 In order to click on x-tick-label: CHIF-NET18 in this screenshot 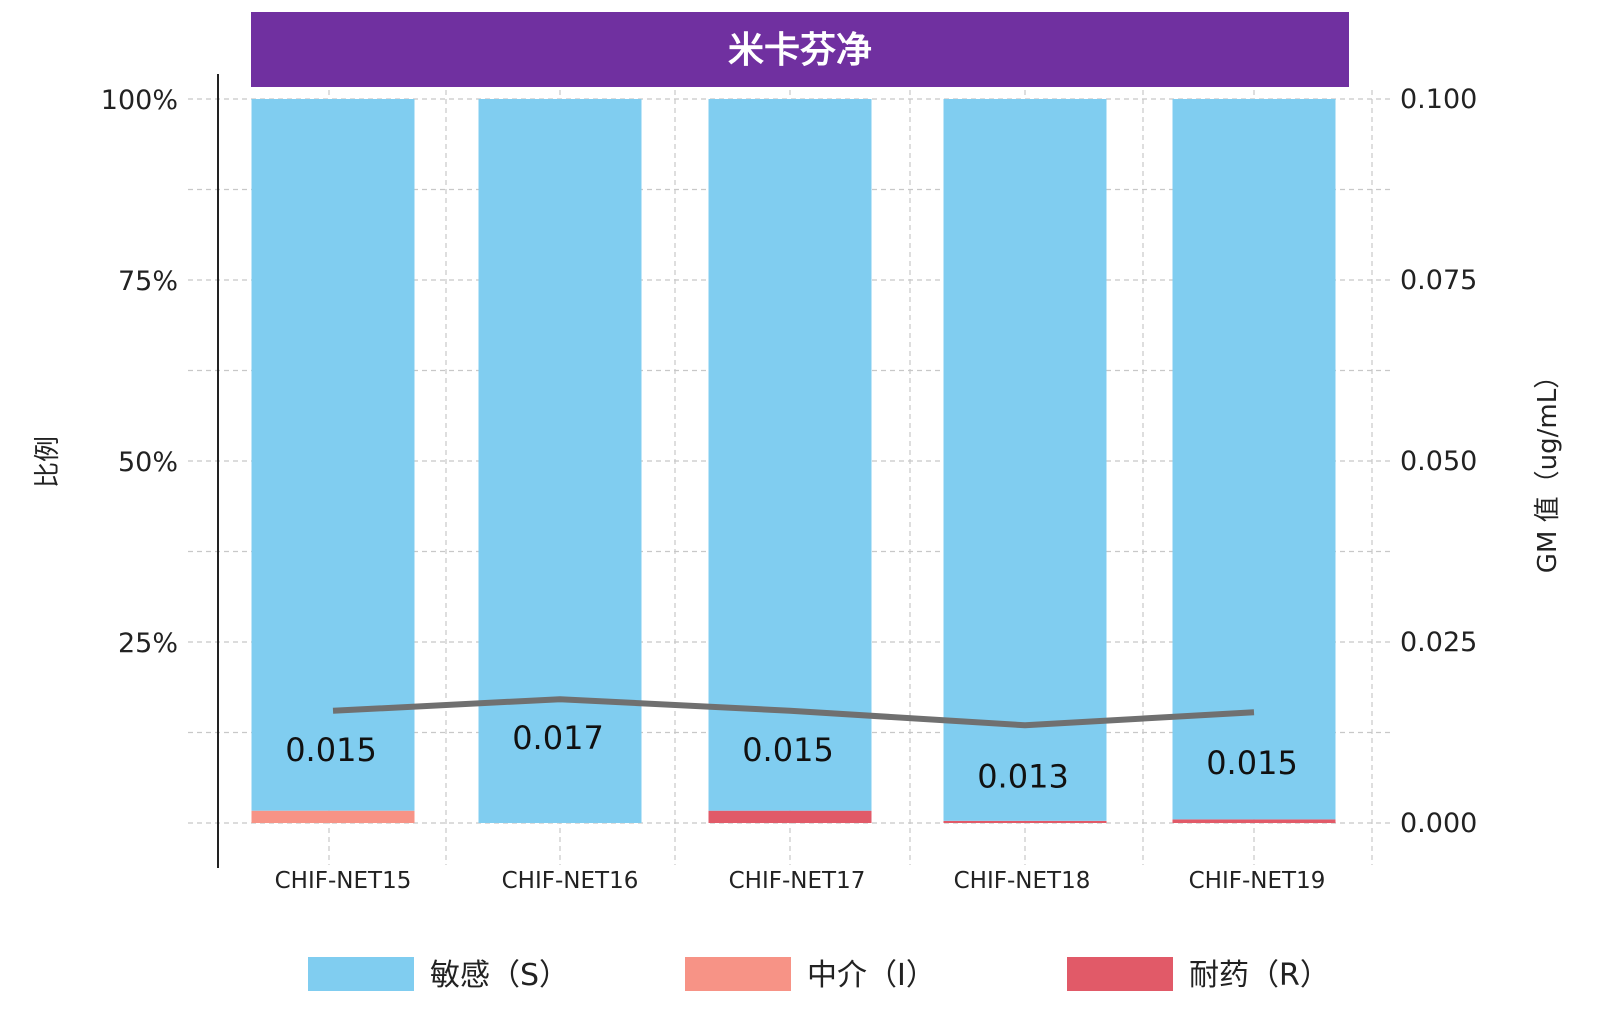, I will do `click(1022, 881)`.